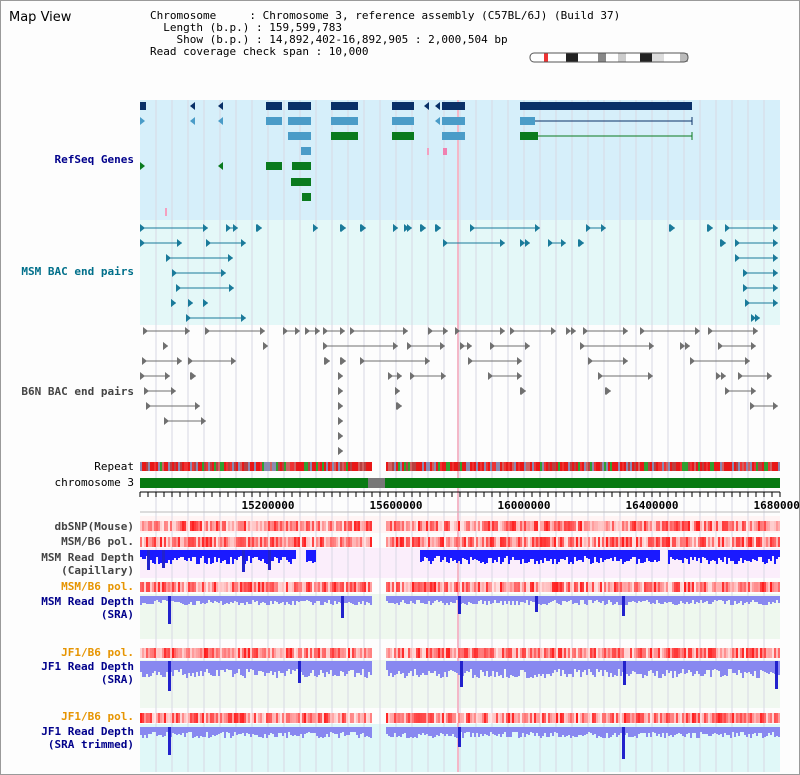 The width and height of the screenshot is (800, 775). Describe the element at coordinates (142, 166) in the screenshot. I see `gene-arrow` at that location.